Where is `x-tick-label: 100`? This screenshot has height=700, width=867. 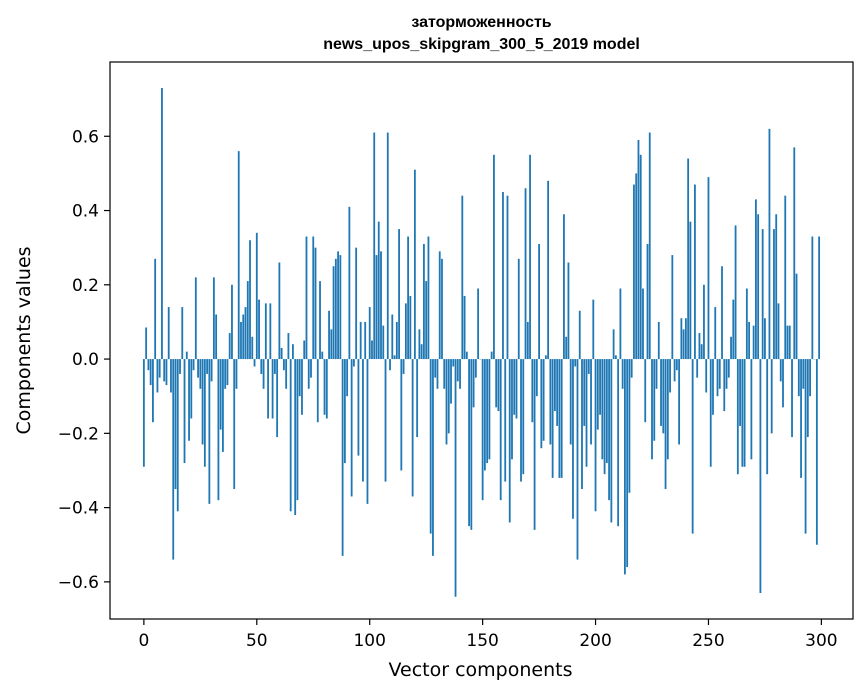
x-tick-label: 100 is located at coordinates (369, 641).